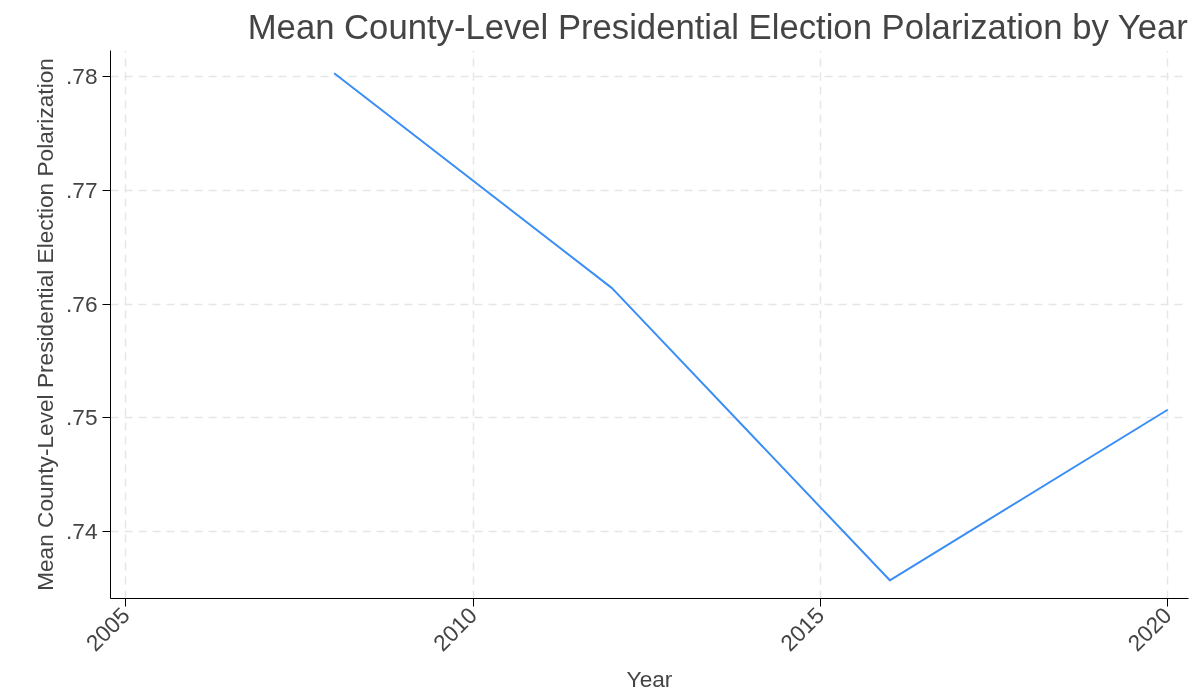 Image resolution: width=1198 pixels, height=694 pixels. What do you see at coordinates (717, 26) in the screenshot?
I see `chart-title: Mean County-Level Presidential Election Polarization by Year` at bounding box center [717, 26].